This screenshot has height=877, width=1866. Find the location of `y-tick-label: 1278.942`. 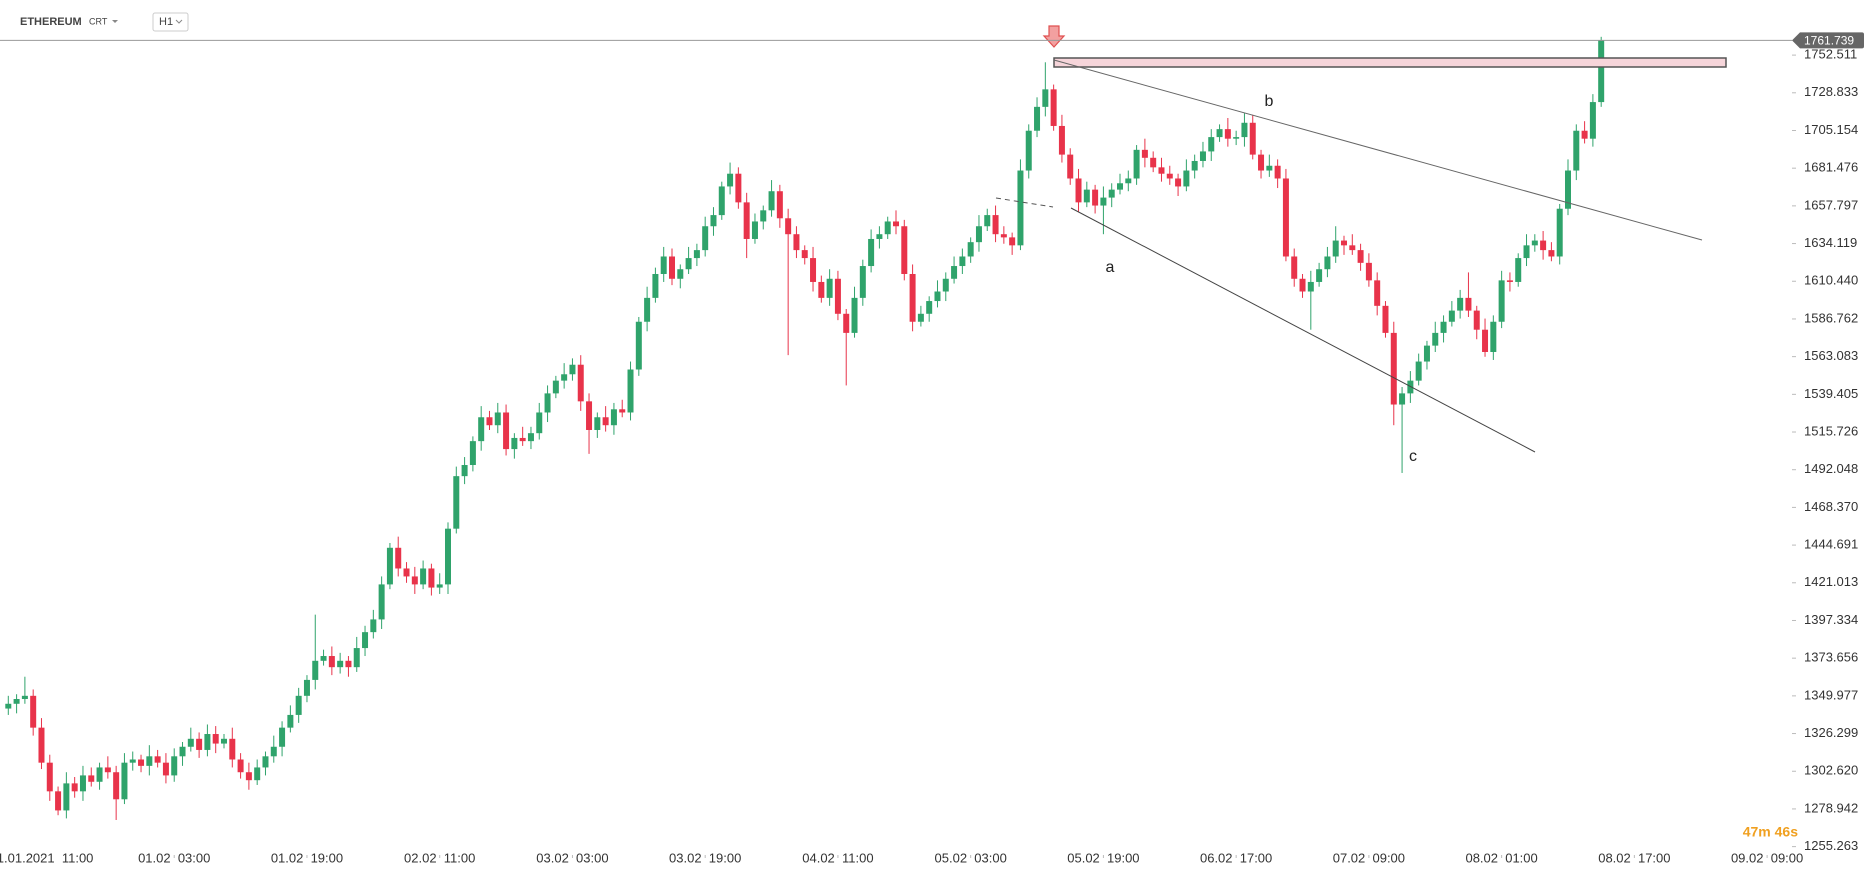

y-tick-label: 1278.942 is located at coordinates (1831, 807).